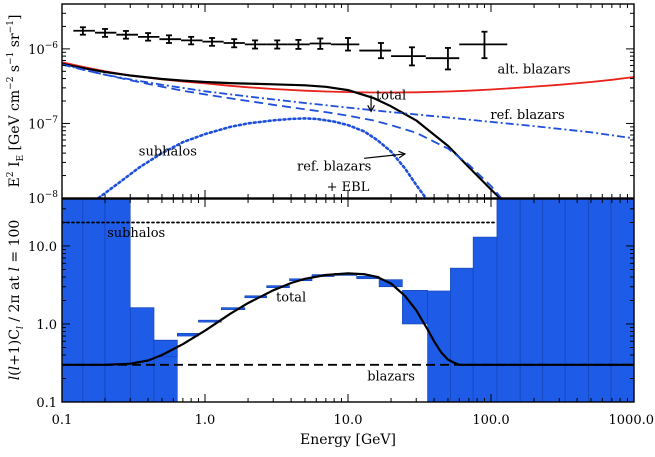 Image resolution: width=655 pixels, height=457 pixels. Describe the element at coordinates (46, 325) in the screenshot. I see `bottom-y-tick-label: 1.0` at that location.